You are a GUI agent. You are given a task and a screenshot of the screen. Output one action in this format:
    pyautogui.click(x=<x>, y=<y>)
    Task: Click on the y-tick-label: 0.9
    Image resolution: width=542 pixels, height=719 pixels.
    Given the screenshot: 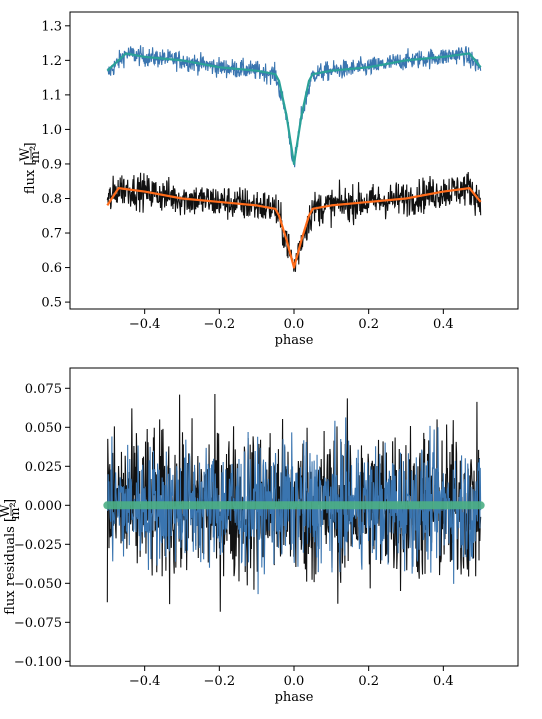 What is the action you would take?
    pyautogui.click(x=51, y=164)
    